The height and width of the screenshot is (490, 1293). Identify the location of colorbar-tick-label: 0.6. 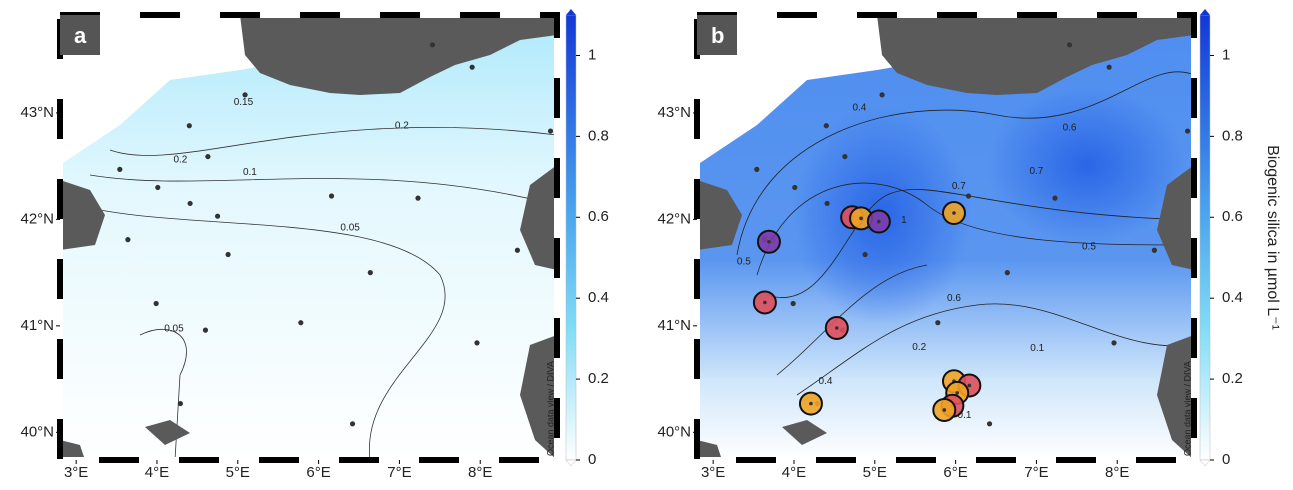
(598, 216).